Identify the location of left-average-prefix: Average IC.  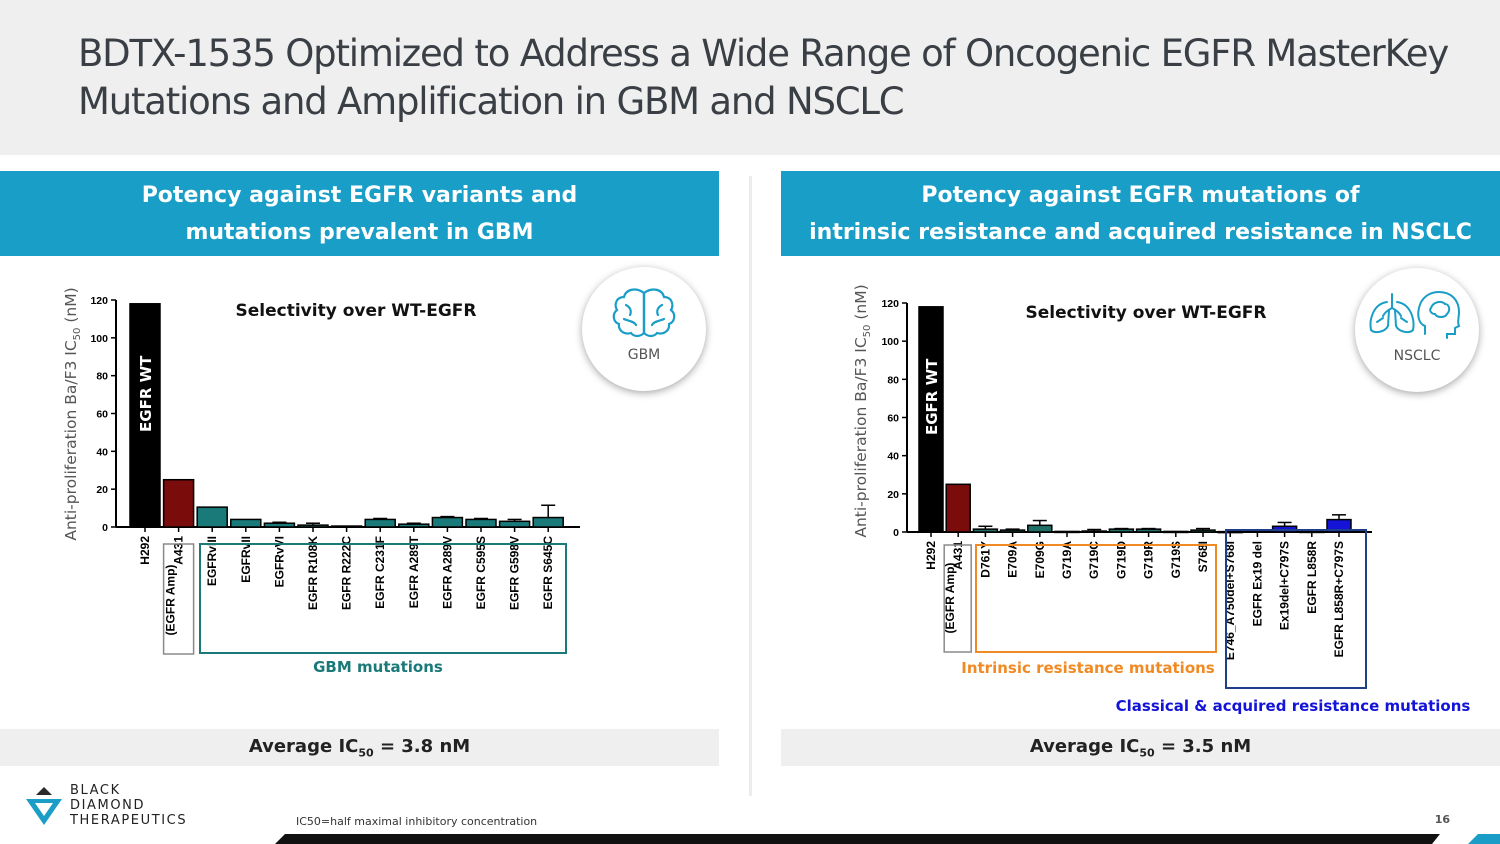
(303, 746).